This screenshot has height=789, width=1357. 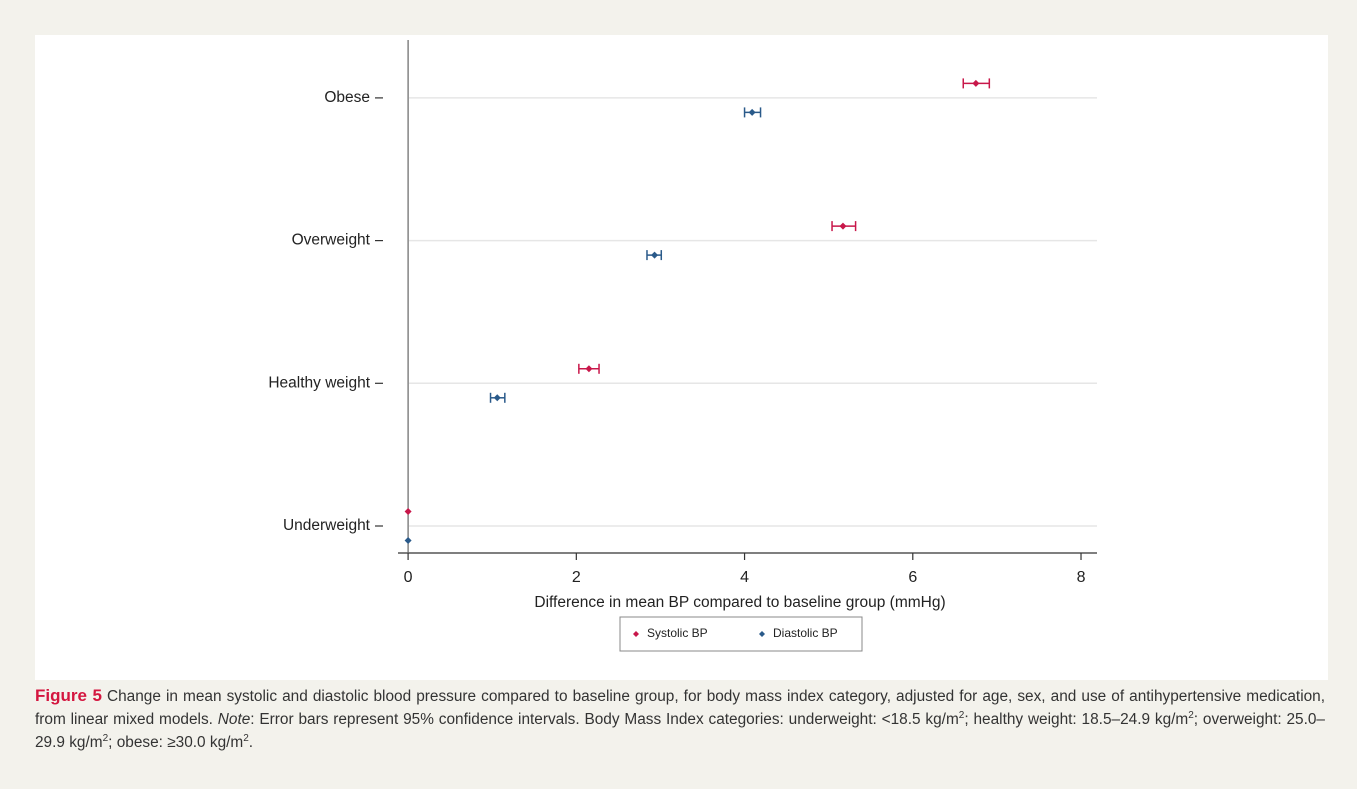 What do you see at coordinates (1081, 577) in the screenshot?
I see `x-tick-label: 8` at bounding box center [1081, 577].